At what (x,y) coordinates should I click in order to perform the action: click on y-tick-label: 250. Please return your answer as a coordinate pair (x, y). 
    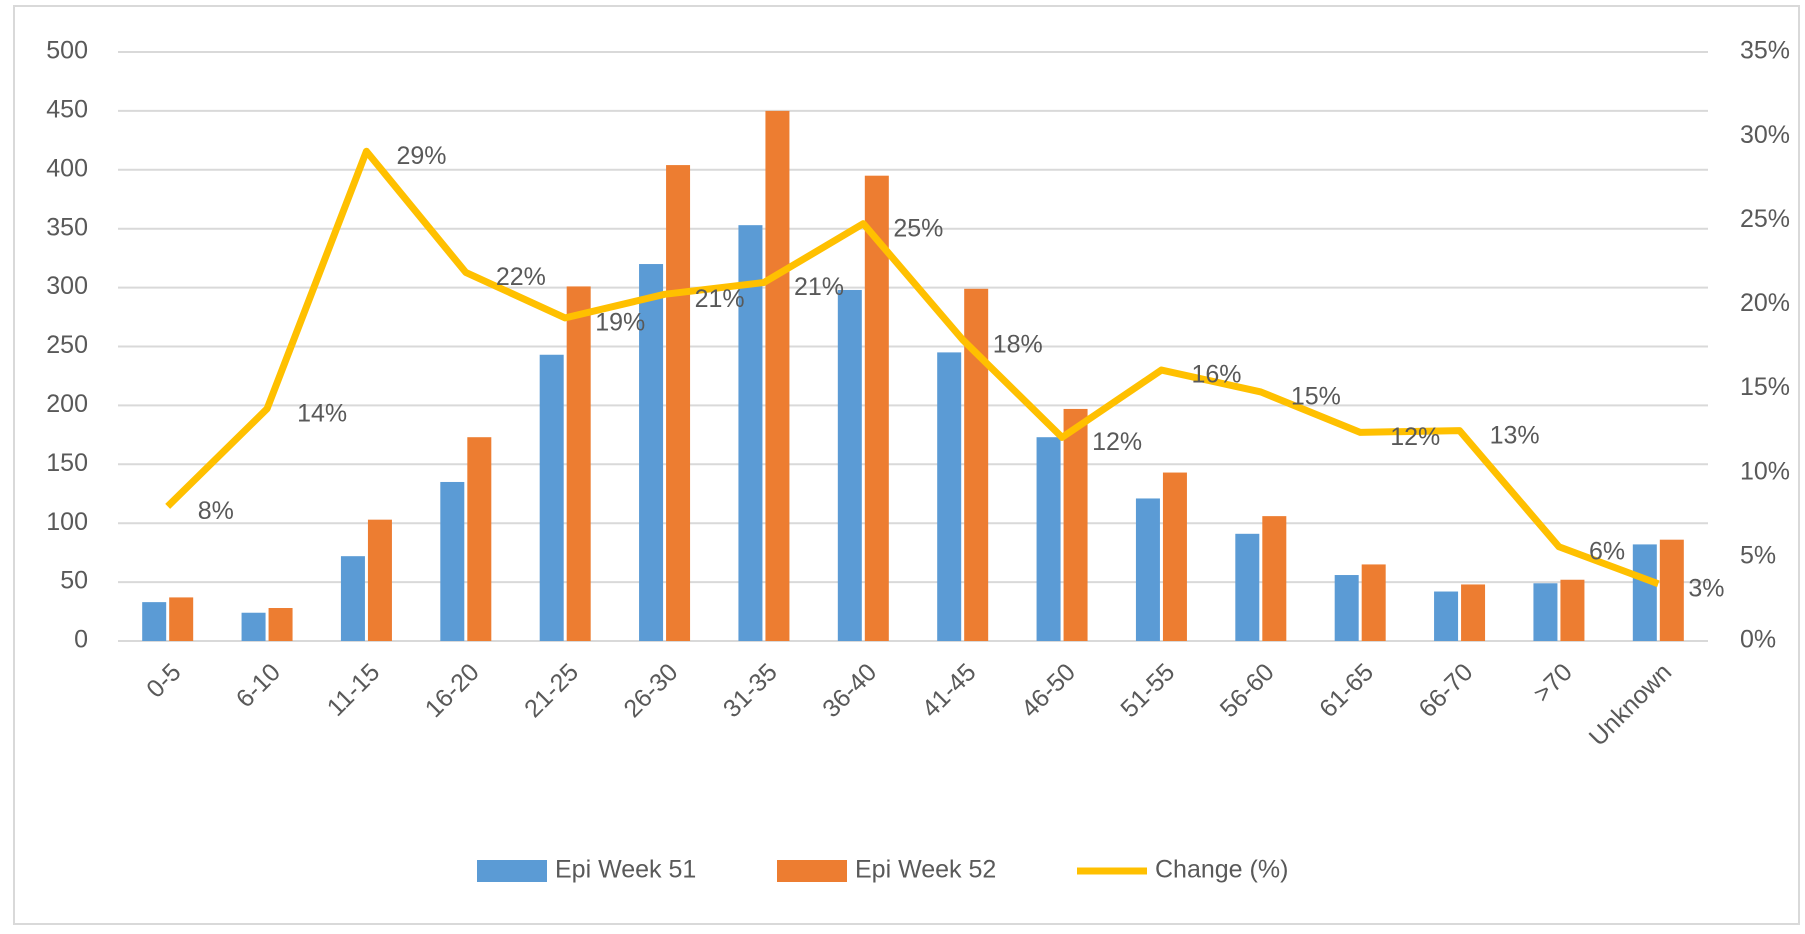
    Looking at the image, I should click on (67, 345).